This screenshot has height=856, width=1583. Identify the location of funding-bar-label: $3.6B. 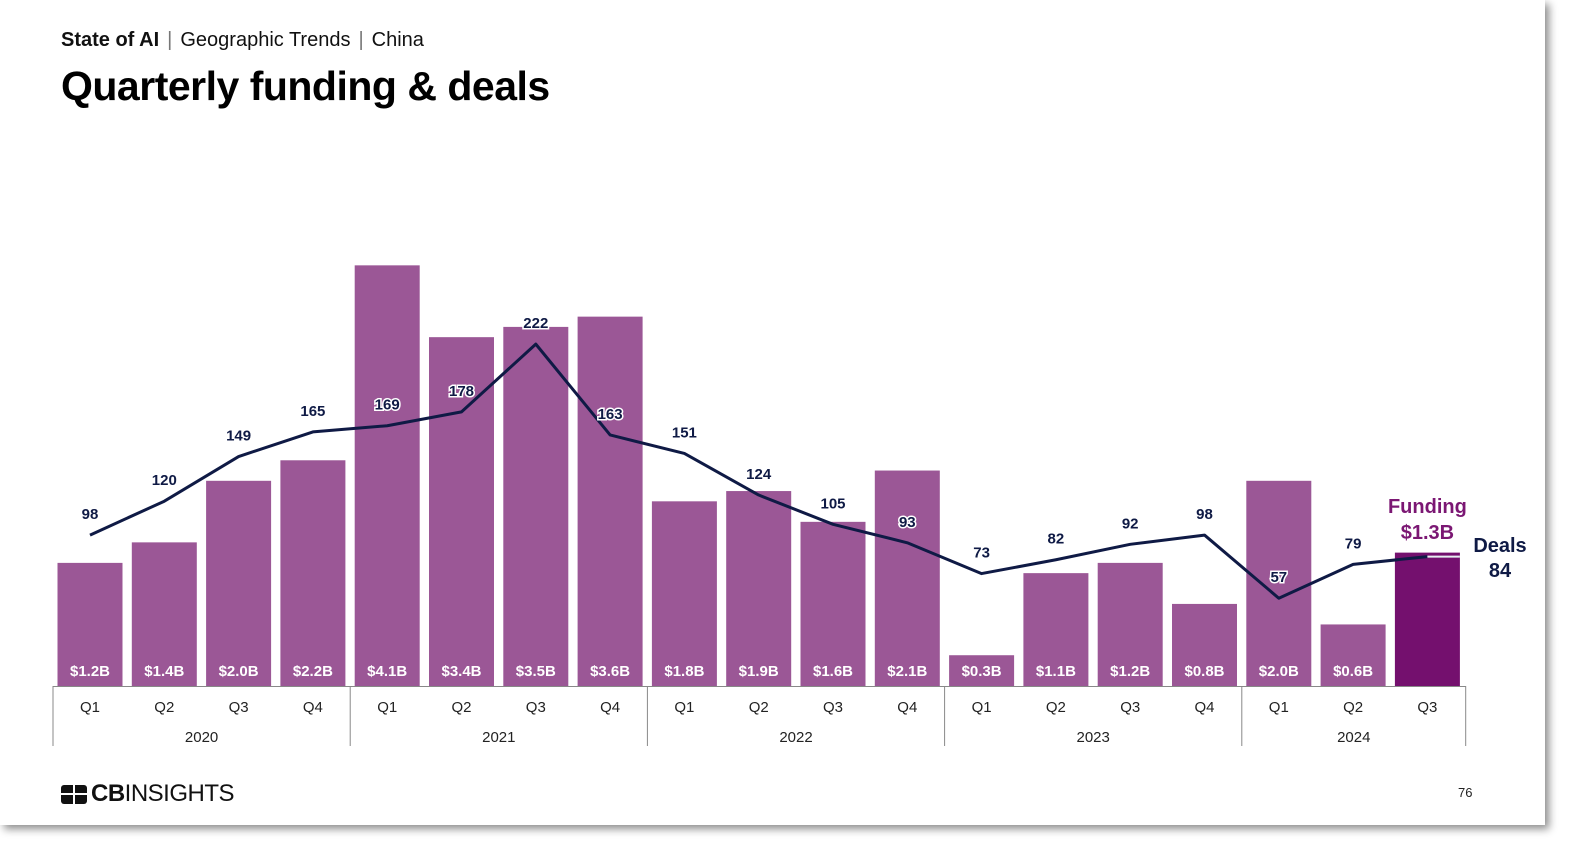
(610, 671).